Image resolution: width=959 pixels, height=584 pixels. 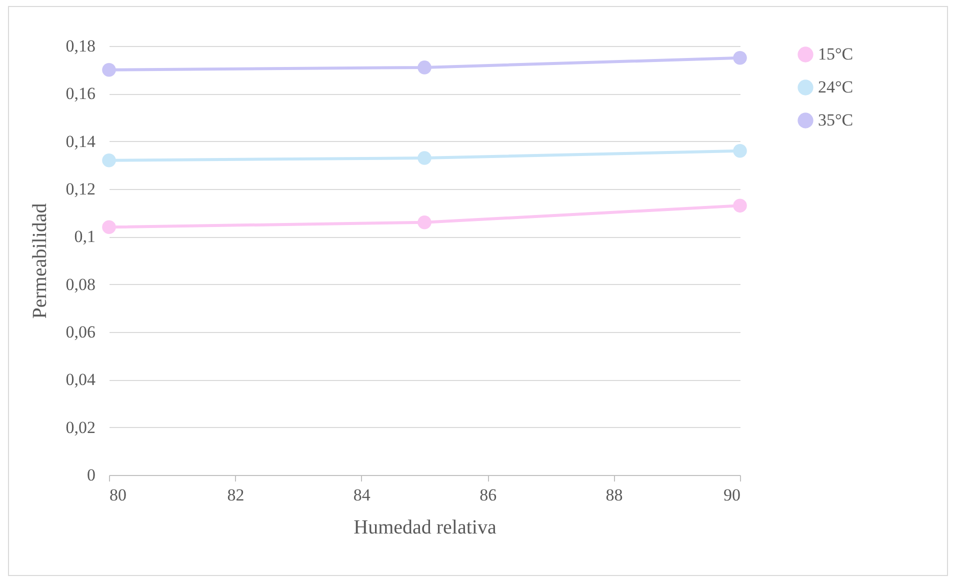 I want to click on legend-label: 35°C, so click(x=836, y=120).